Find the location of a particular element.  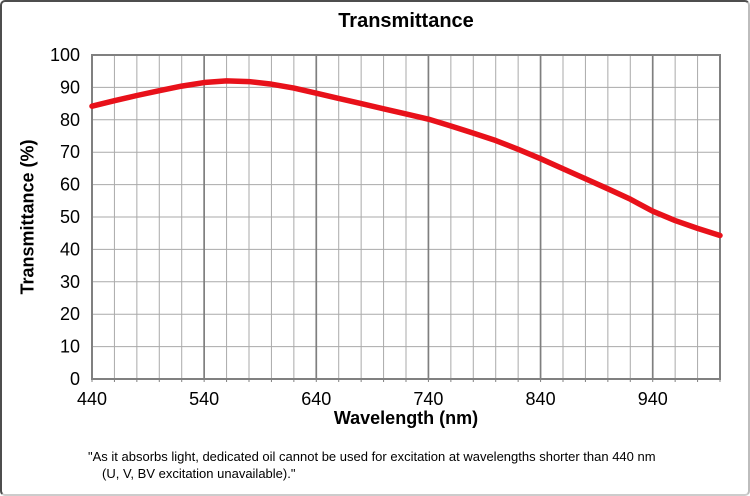

x-tick-label: 540 is located at coordinates (204, 399).